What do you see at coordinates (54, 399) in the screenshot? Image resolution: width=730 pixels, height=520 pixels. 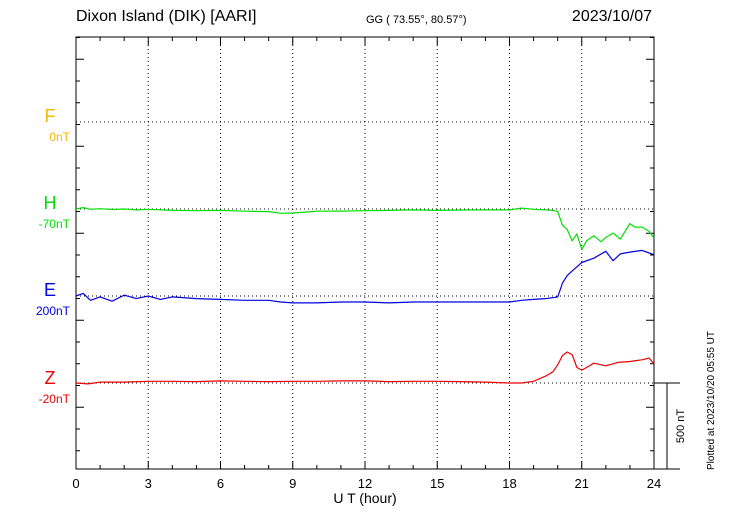 I see `baseline-label-z: -20nT` at bounding box center [54, 399].